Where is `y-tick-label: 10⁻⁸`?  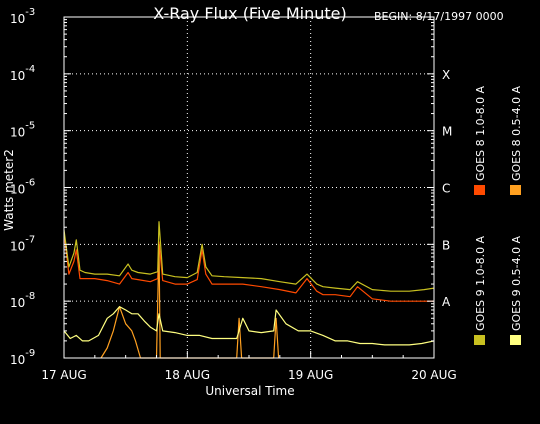 y-tick-label: 10⁻⁸ is located at coordinates (22, 300).